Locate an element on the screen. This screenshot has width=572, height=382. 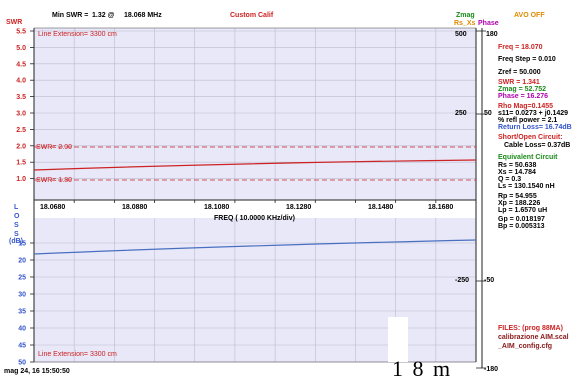
loss-tick-label: 20 is located at coordinates (22, 261).